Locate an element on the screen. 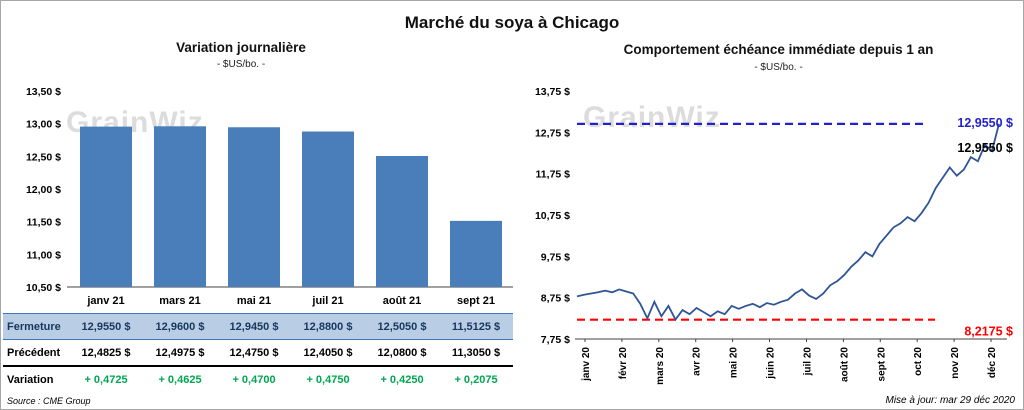 The image size is (1024, 410). table-cell: + 0,4700 is located at coordinates (254, 379).